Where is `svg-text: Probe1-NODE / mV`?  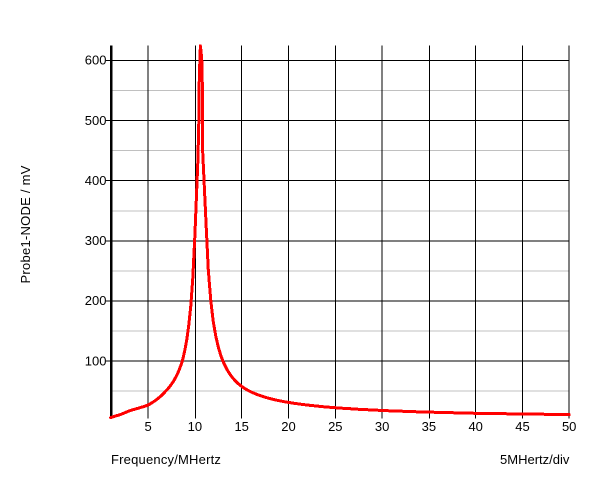 svg-text: Probe1-NODE / mV is located at coordinates (25, 224).